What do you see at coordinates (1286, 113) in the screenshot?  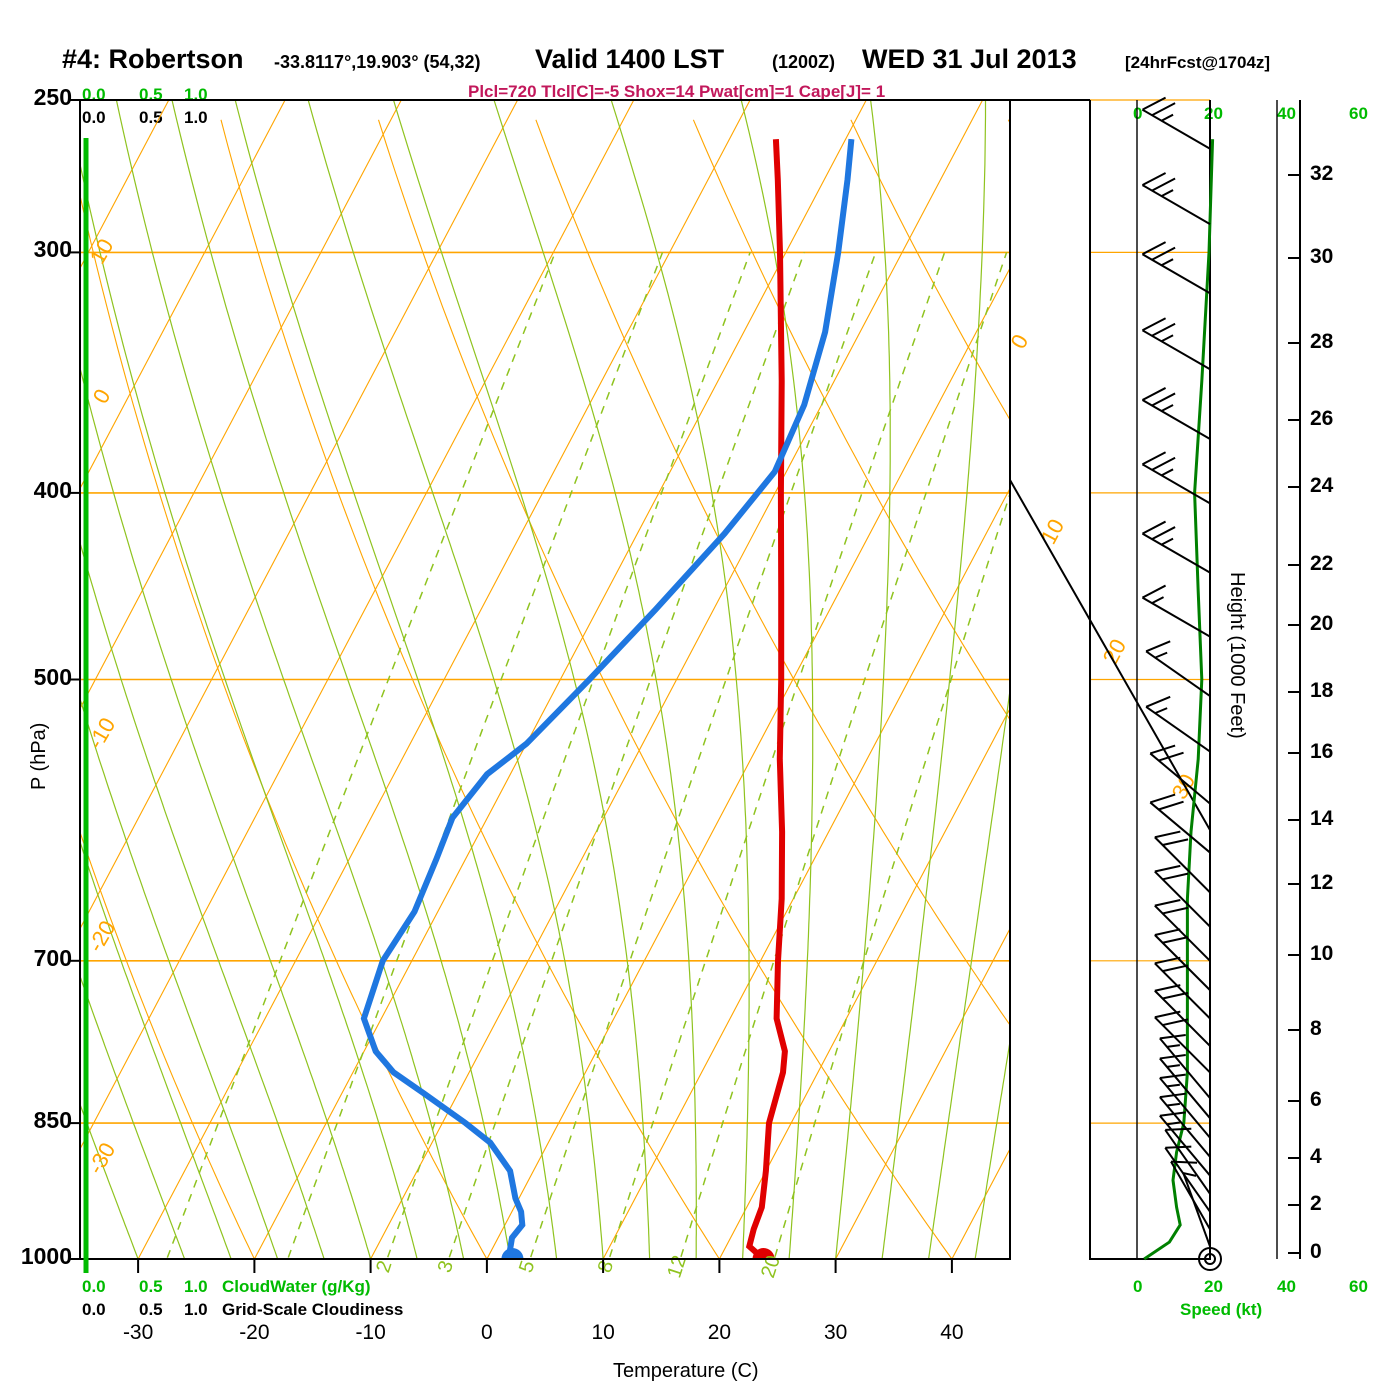 I see `speed-tick-top-2: 40` at bounding box center [1286, 113].